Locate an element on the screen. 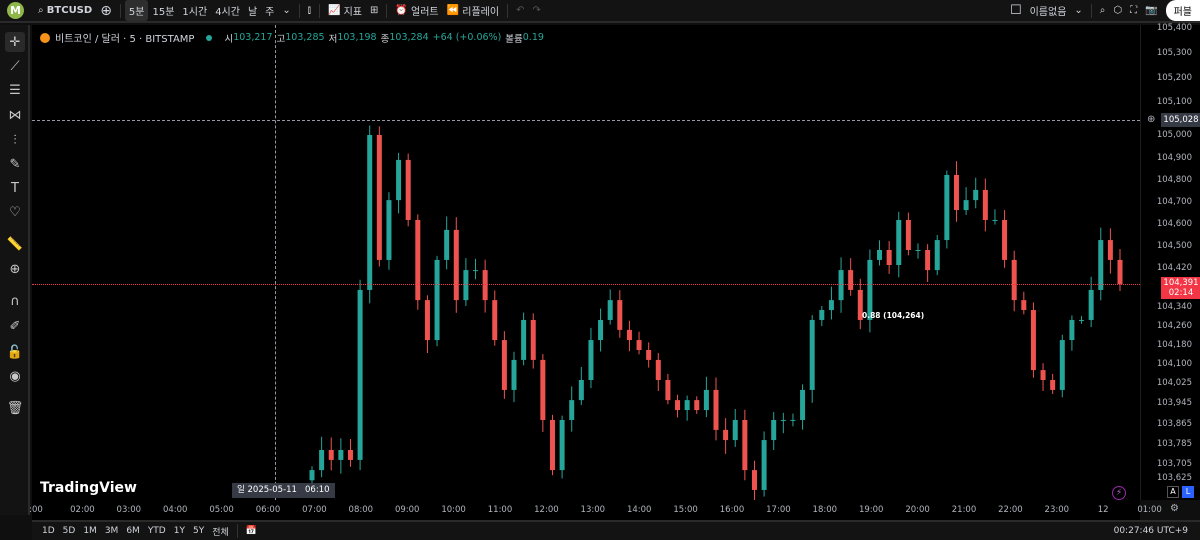 This screenshot has width=1200, height=540. heart-icon: ♡ is located at coordinates (15, 212).